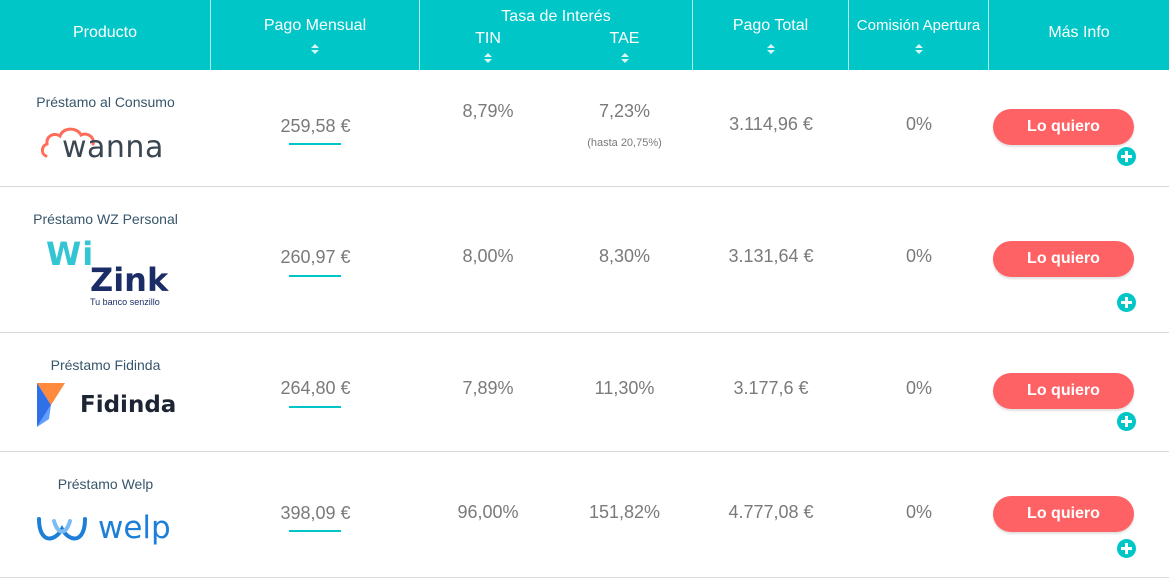 The height and width of the screenshot is (579, 1169). What do you see at coordinates (770, 25) in the screenshot?
I see `header-pago-total-label: Pago Total` at bounding box center [770, 25].